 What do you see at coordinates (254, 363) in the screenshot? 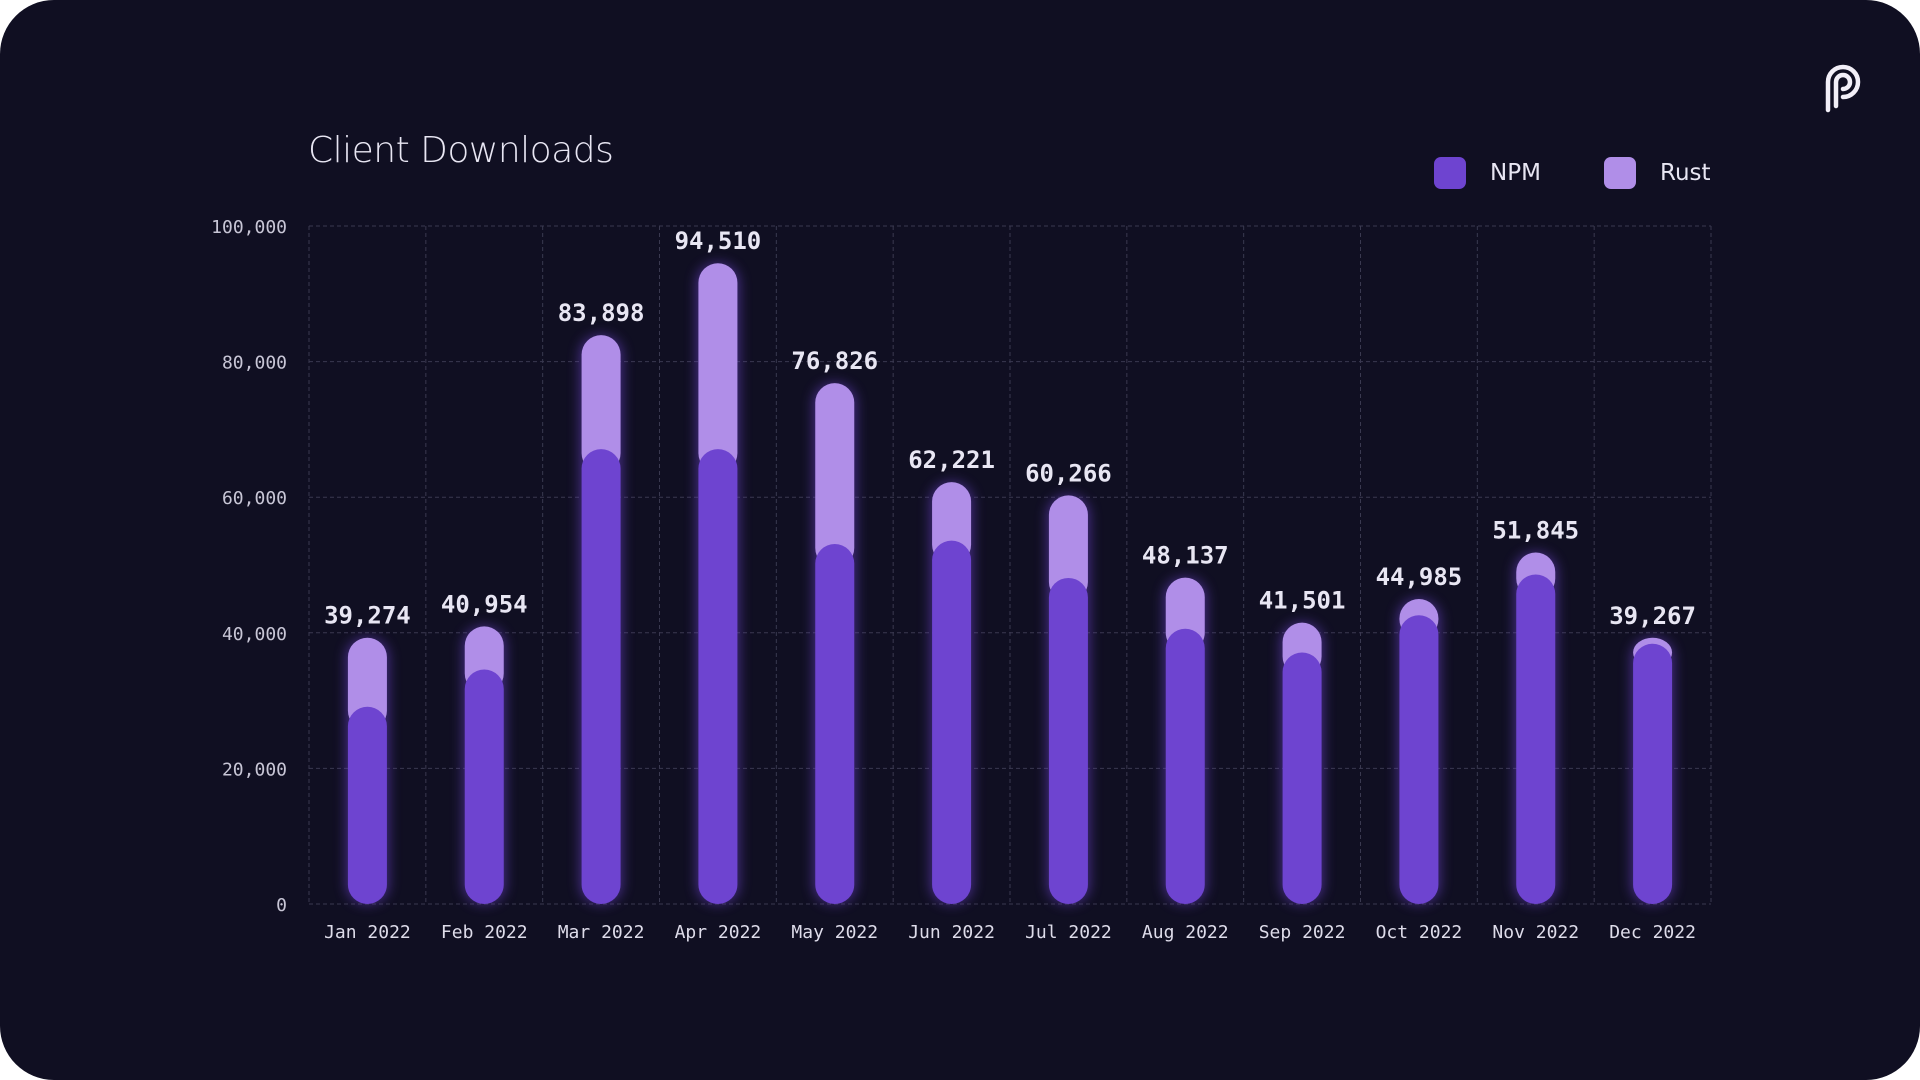
I see `y-tick-label: 80,000` at bounding box center [254, 363].